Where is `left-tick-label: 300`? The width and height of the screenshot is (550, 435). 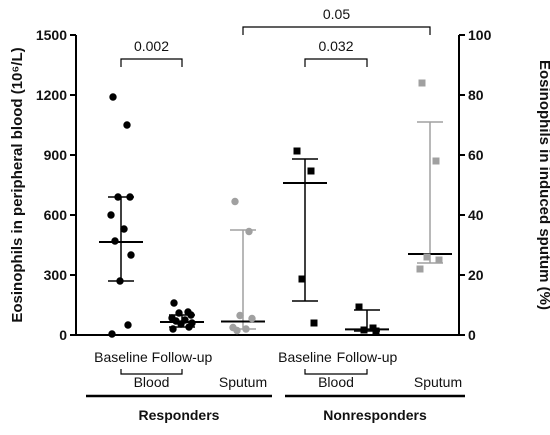 left-tick-label: 300 is located at coordinates (56, 275).